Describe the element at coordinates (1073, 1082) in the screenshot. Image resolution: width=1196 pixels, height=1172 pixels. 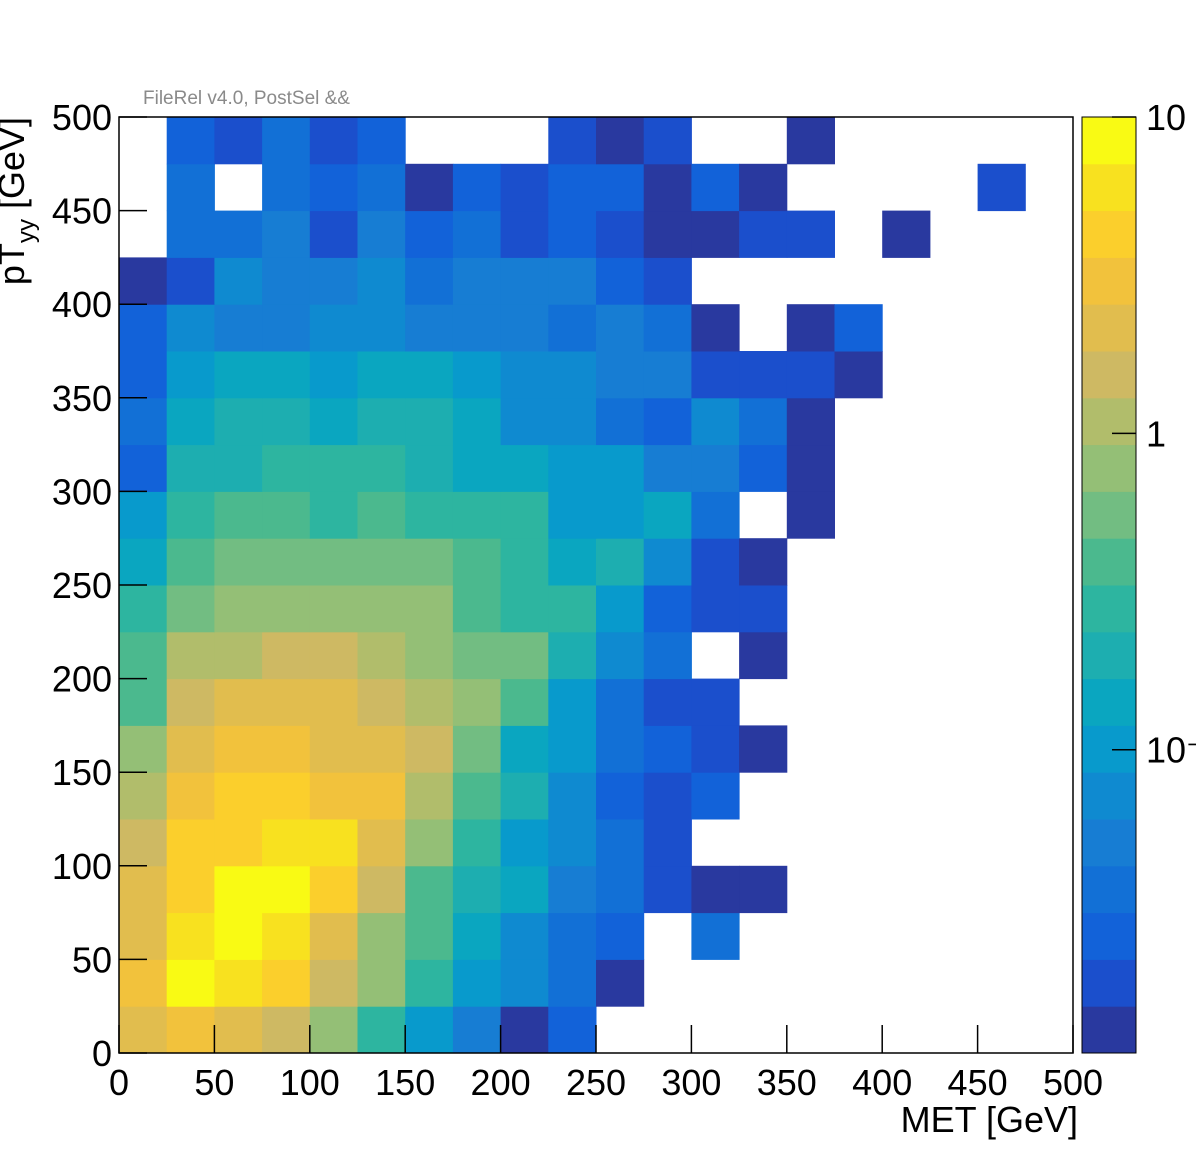
I see `x-tick-label: 500` at that location.